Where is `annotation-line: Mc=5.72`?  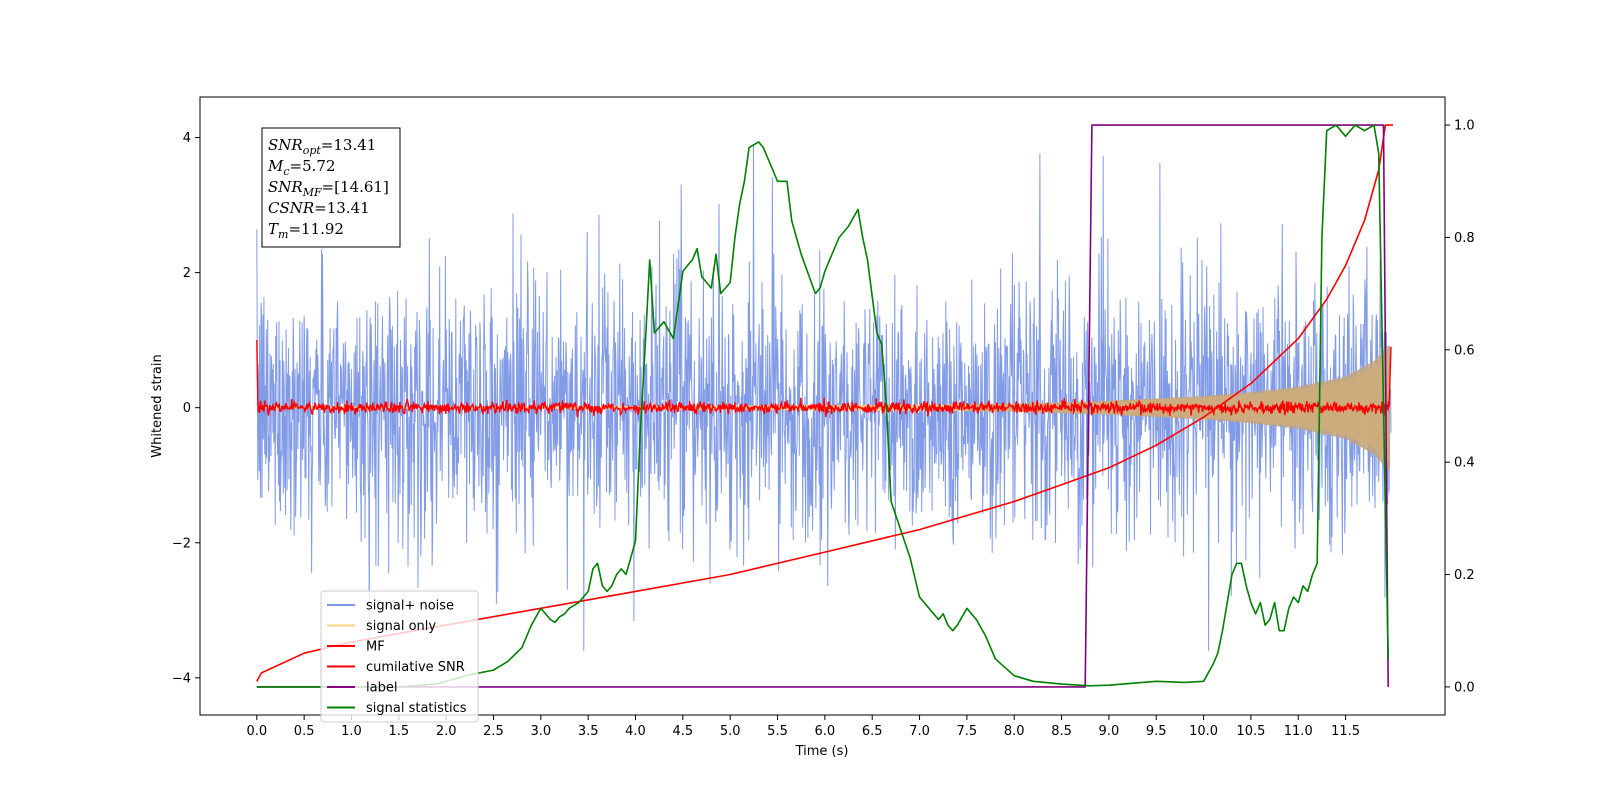
annotation-line: Mc=5.72 is located at coordinates (301, 167).